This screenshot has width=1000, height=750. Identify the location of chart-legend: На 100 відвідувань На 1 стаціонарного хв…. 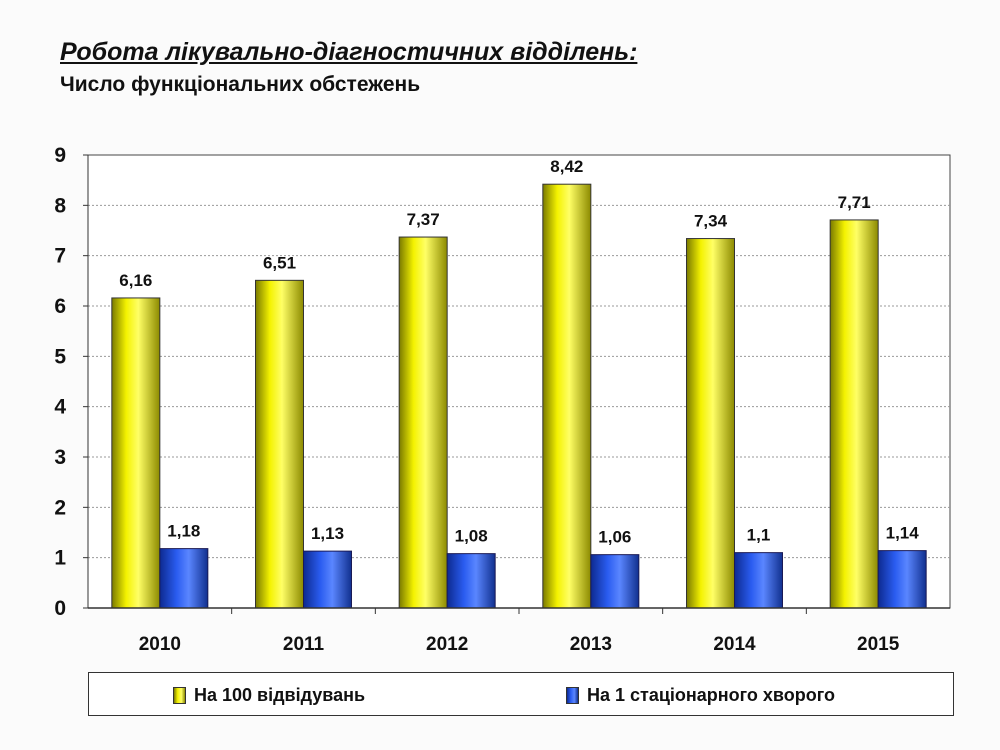
(521, 694).